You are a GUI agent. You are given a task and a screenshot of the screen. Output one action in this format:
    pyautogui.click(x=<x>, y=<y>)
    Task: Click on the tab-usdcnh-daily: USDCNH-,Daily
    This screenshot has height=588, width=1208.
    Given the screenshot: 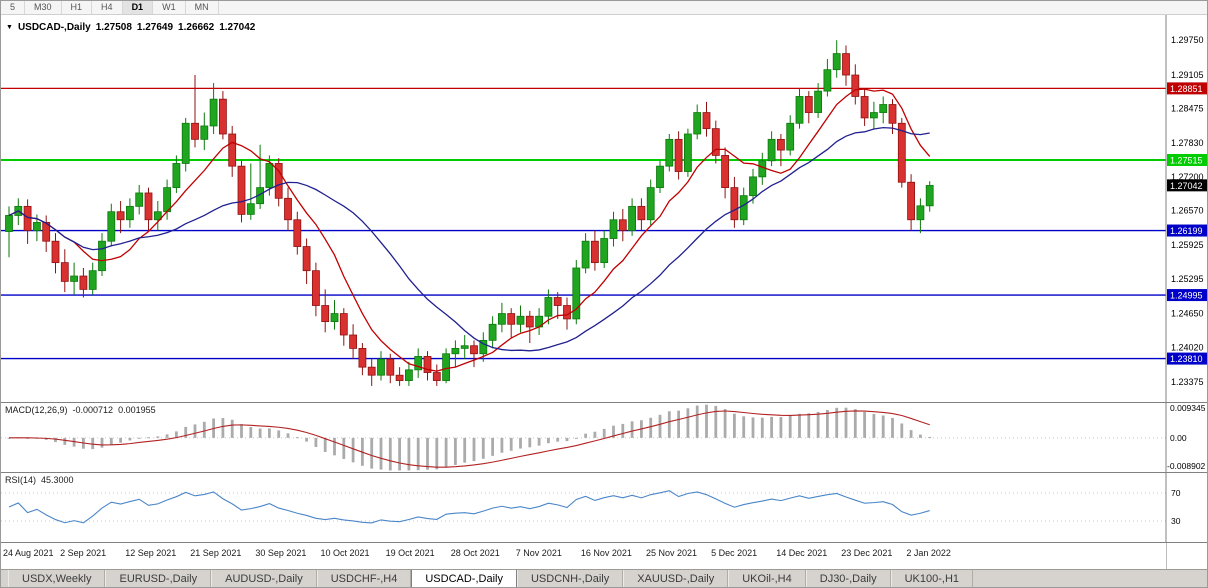 What is the action you would take?
    pyautogui.click(x=570, y=578)
    